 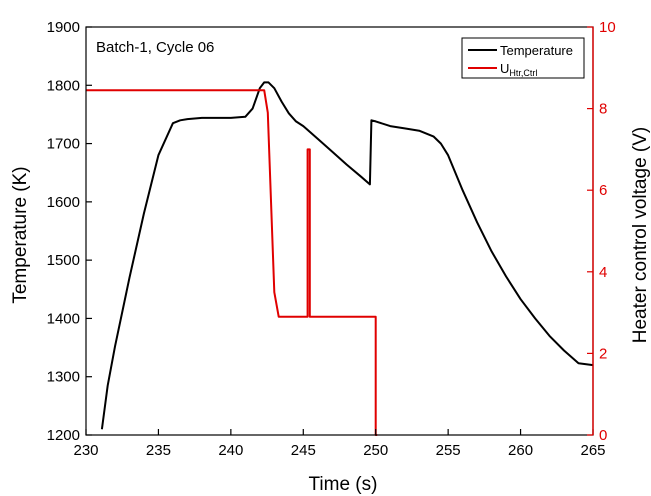 I want to click on y-left-tick-label: 1400, so click(x=63, y=318).